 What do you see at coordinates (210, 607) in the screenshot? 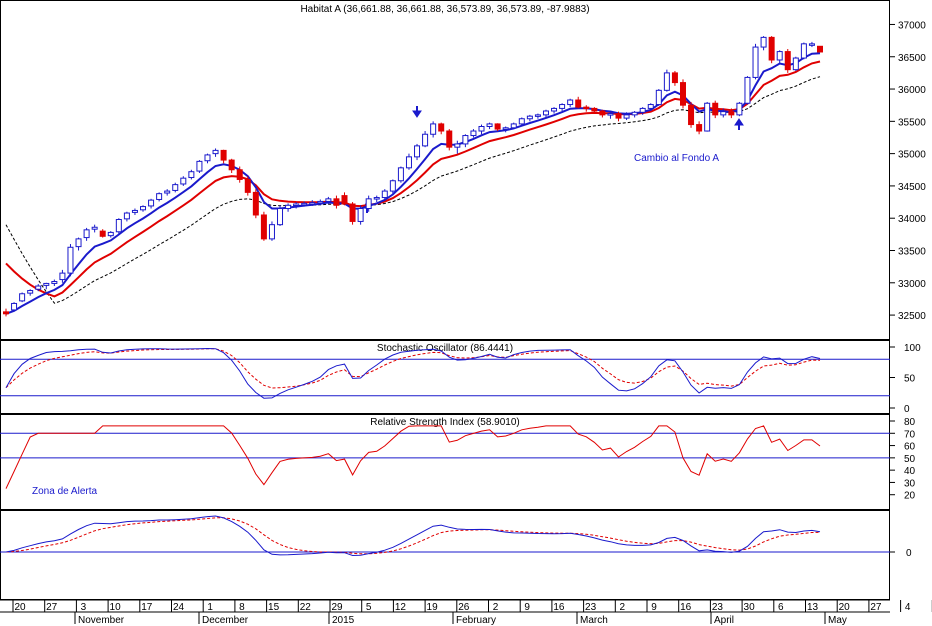
I see `x-day-label: 1` at bounding box center [210, 607].